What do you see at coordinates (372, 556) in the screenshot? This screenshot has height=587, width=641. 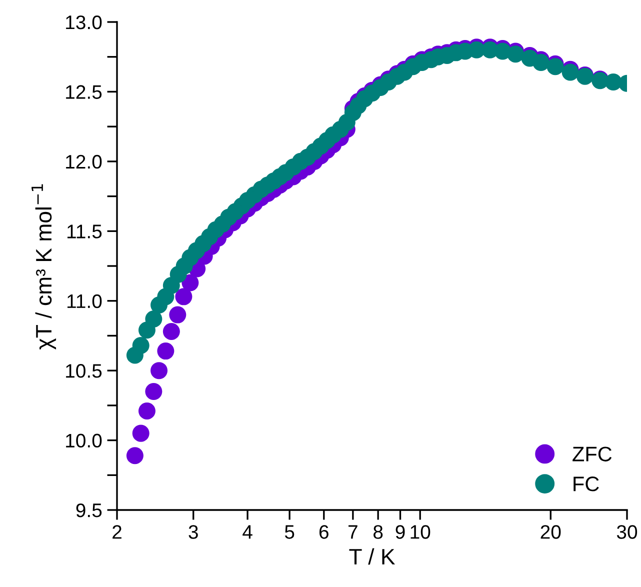 I see `x-axis-title: T / K` at bounding box center [372, 556].